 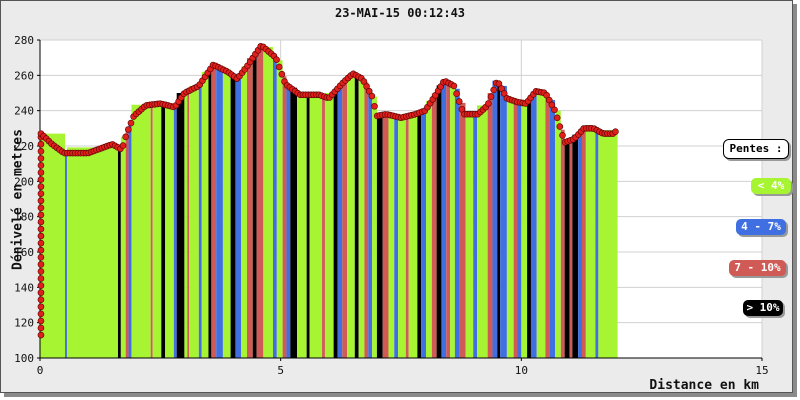 What do you see at coordinates (24, 358) in the screenshot?
I see `y-tick-label: 100` at bounding box center [24, 358].